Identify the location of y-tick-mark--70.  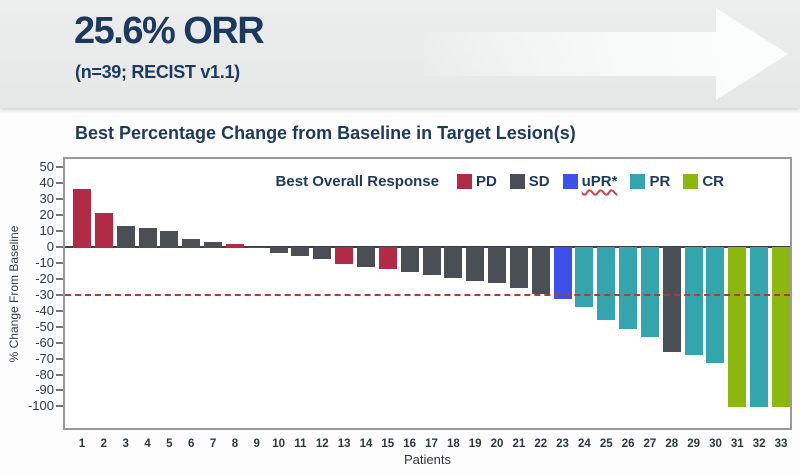
(59, 358).